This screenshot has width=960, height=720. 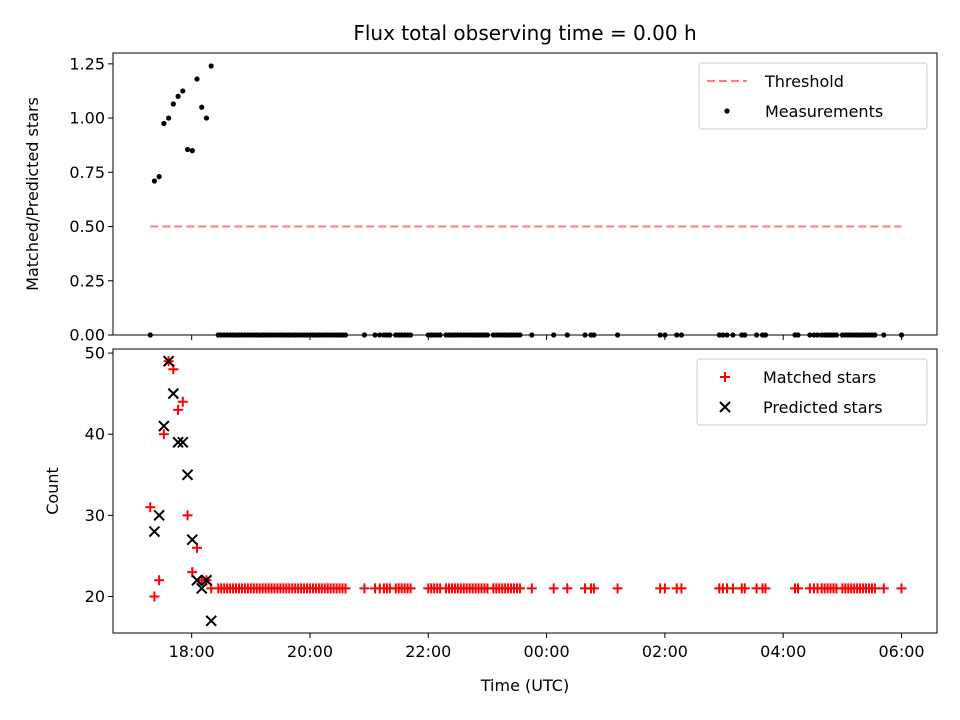 What do you see at coordinates (192, 651) in the screenshot?
I see `bottom-xtick-label-0: 18:00` at bounding box center [192, 651].